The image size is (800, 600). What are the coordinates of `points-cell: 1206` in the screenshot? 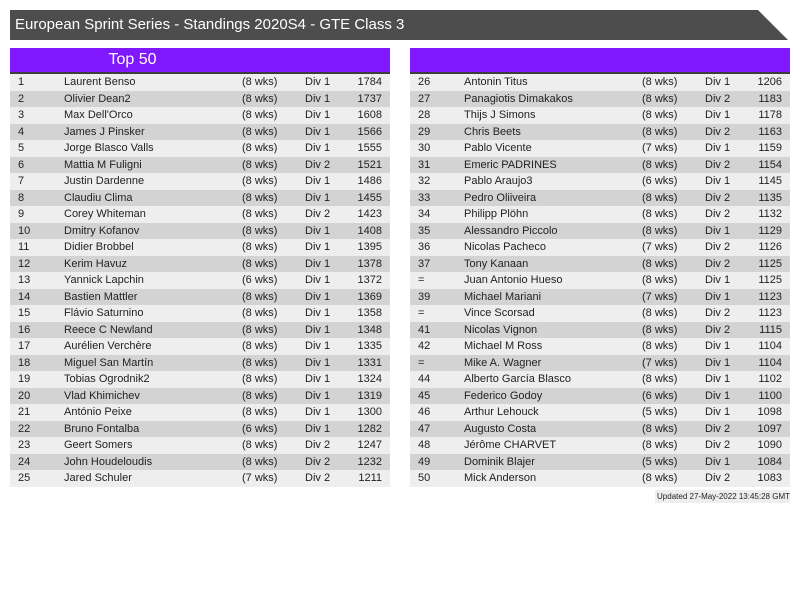 It's located at (769, 82).